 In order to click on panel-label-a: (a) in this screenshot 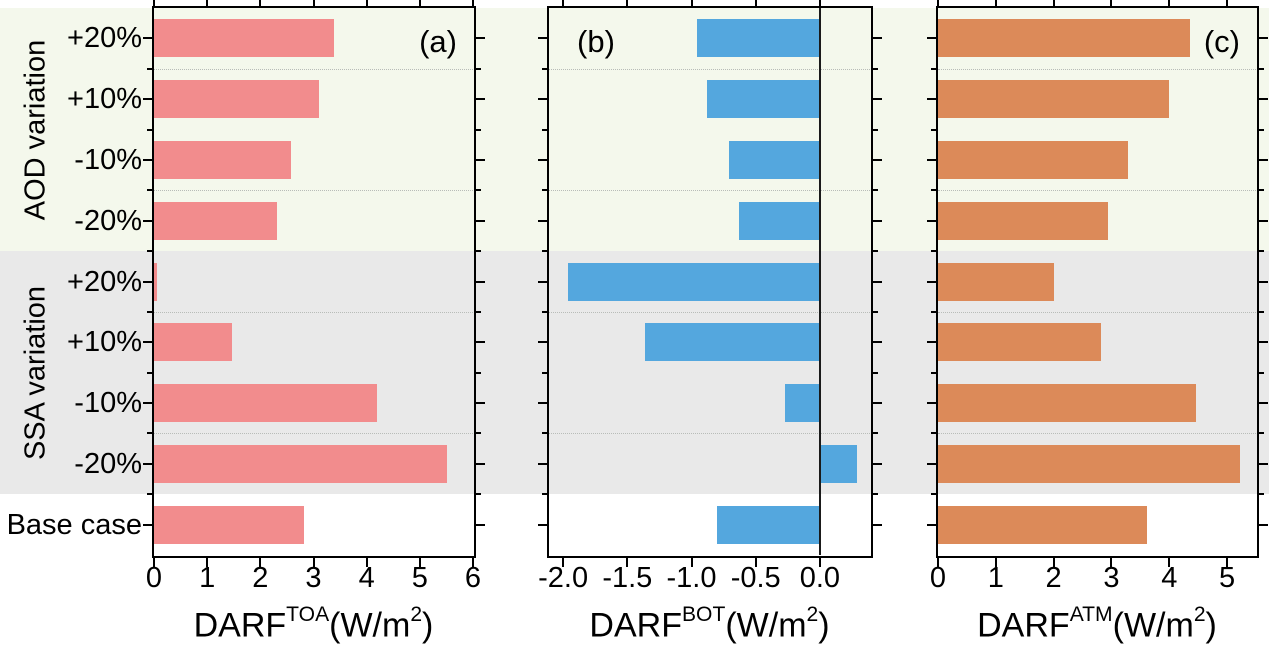, I will do `click(438, 41)`.